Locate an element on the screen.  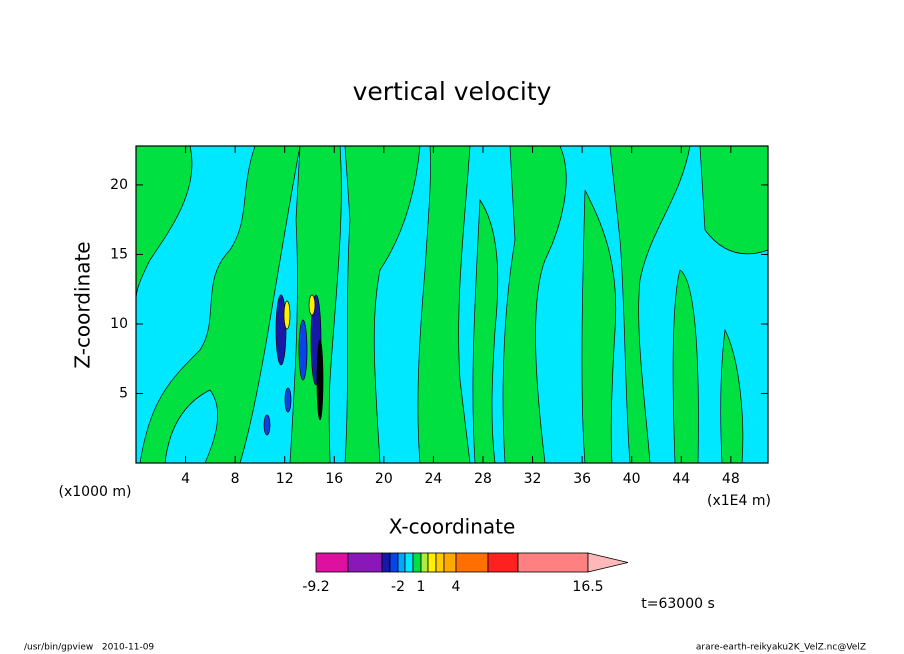
x-tick-label: 12 is located at coordinates (285, 479).